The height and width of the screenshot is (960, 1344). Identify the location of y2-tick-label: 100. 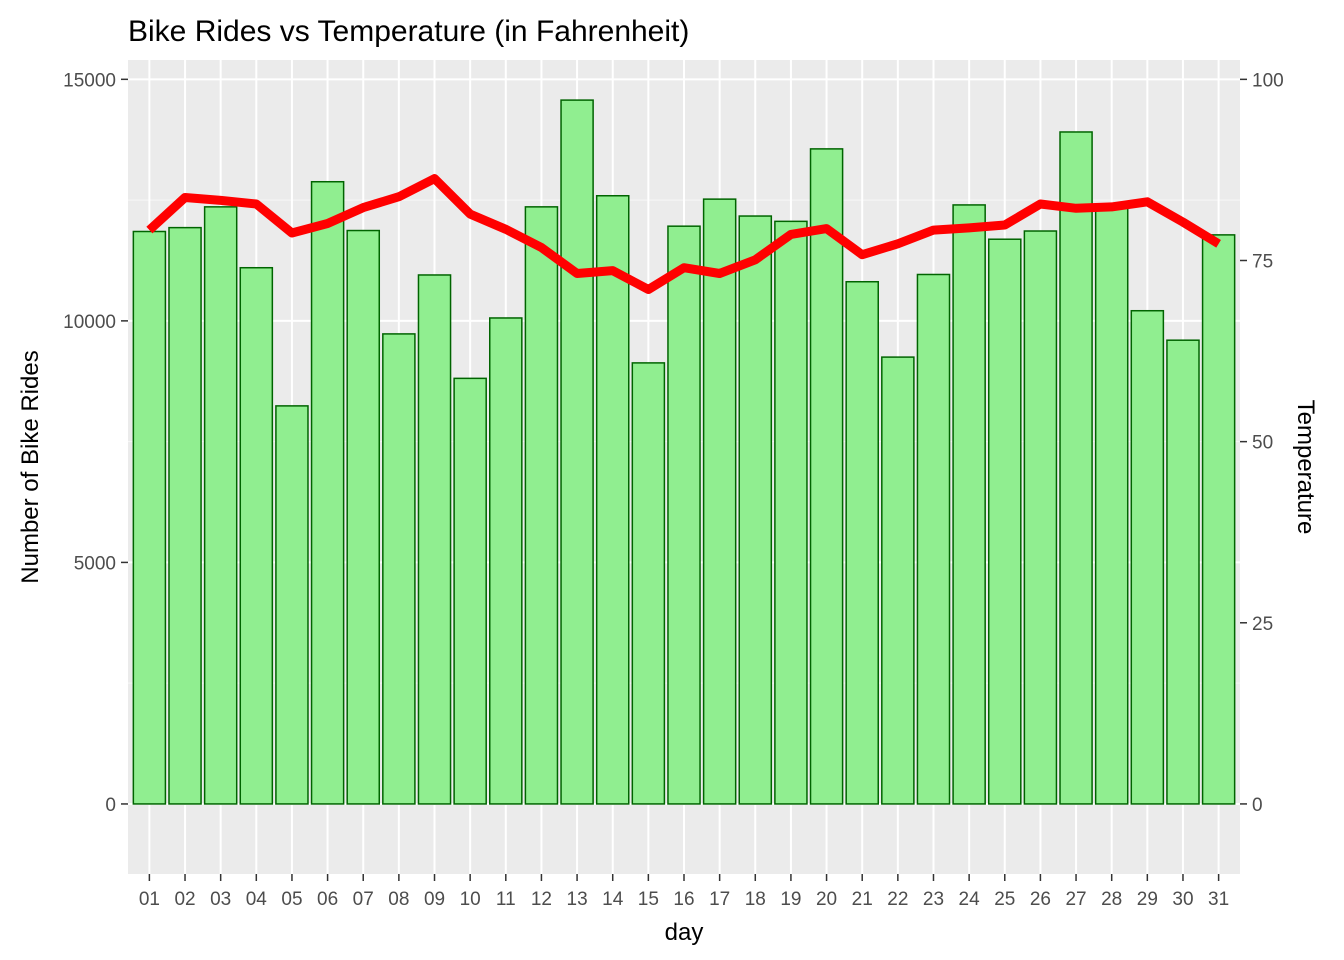
(1268, 80).